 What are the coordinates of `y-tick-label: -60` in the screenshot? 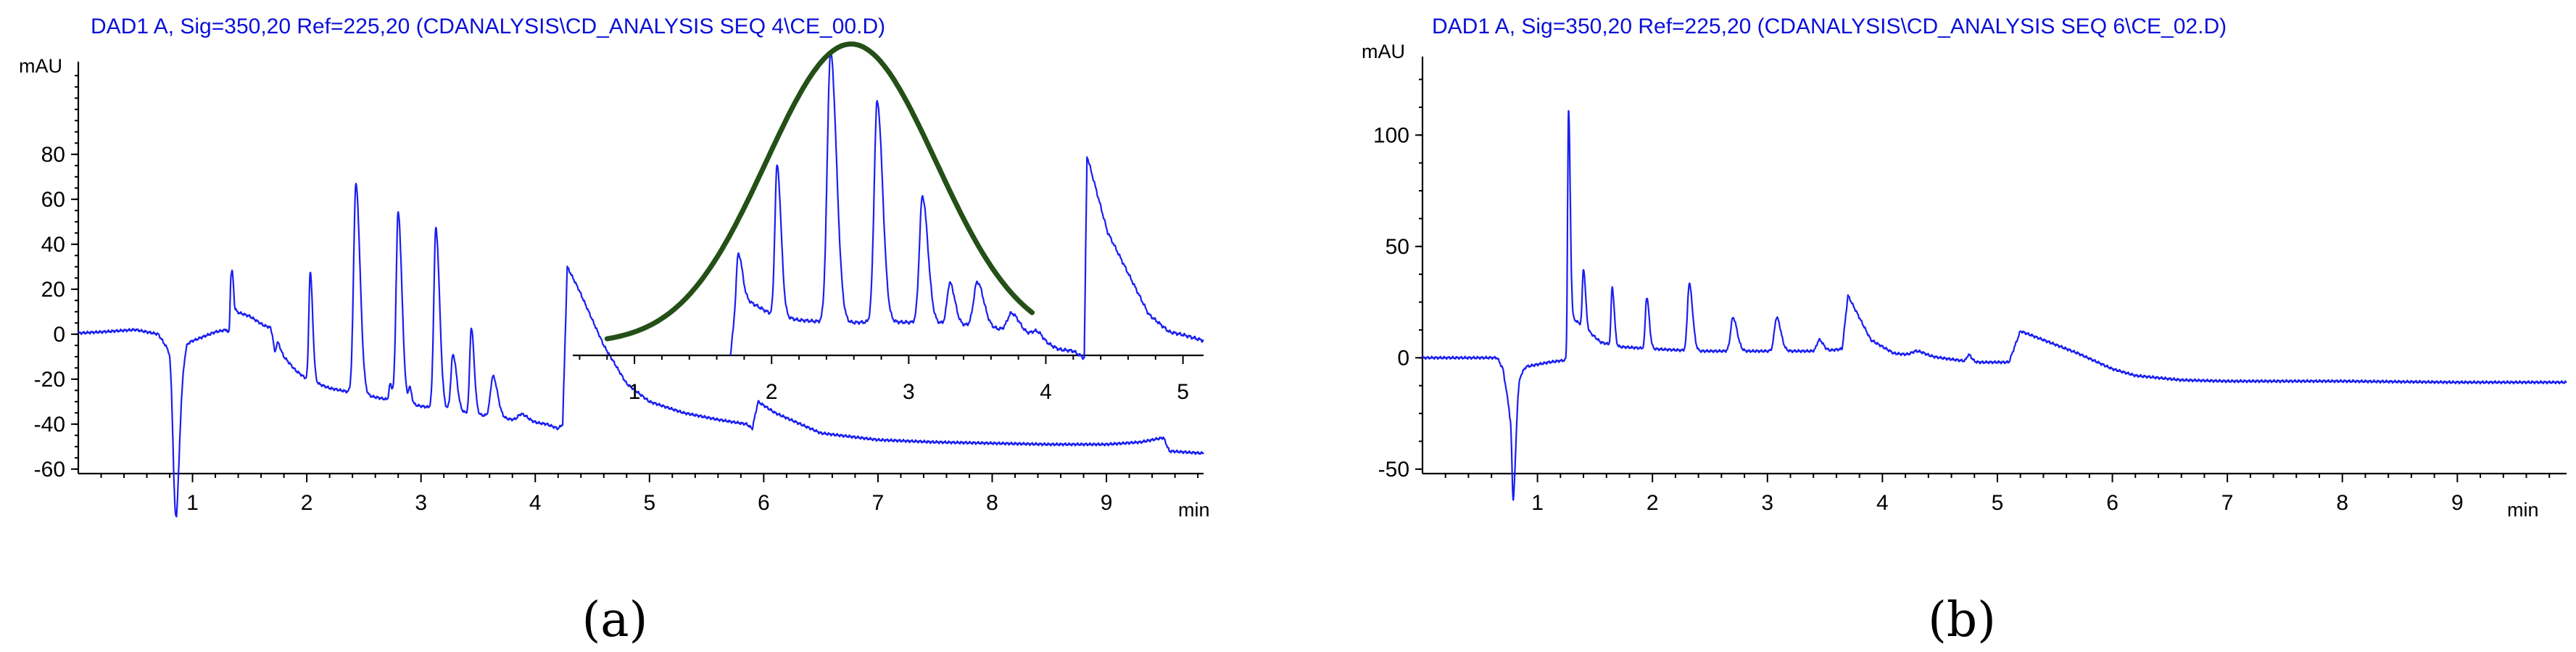 It's located at (50, 470).